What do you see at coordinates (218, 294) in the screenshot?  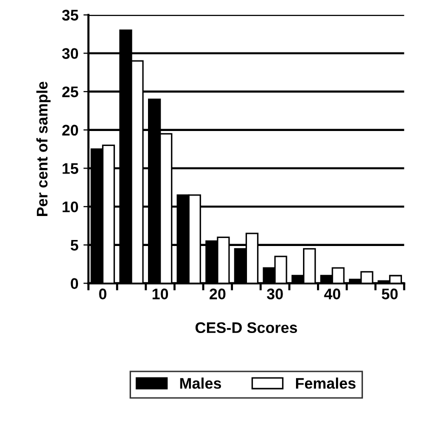 I see `x-tick-label: 20` at bounding box center [218, 294].